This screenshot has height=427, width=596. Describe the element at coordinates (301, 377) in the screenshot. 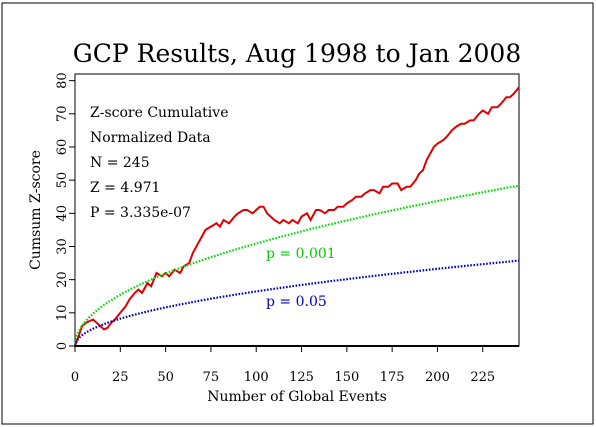

I see `x-tick-label: 125` at that location.